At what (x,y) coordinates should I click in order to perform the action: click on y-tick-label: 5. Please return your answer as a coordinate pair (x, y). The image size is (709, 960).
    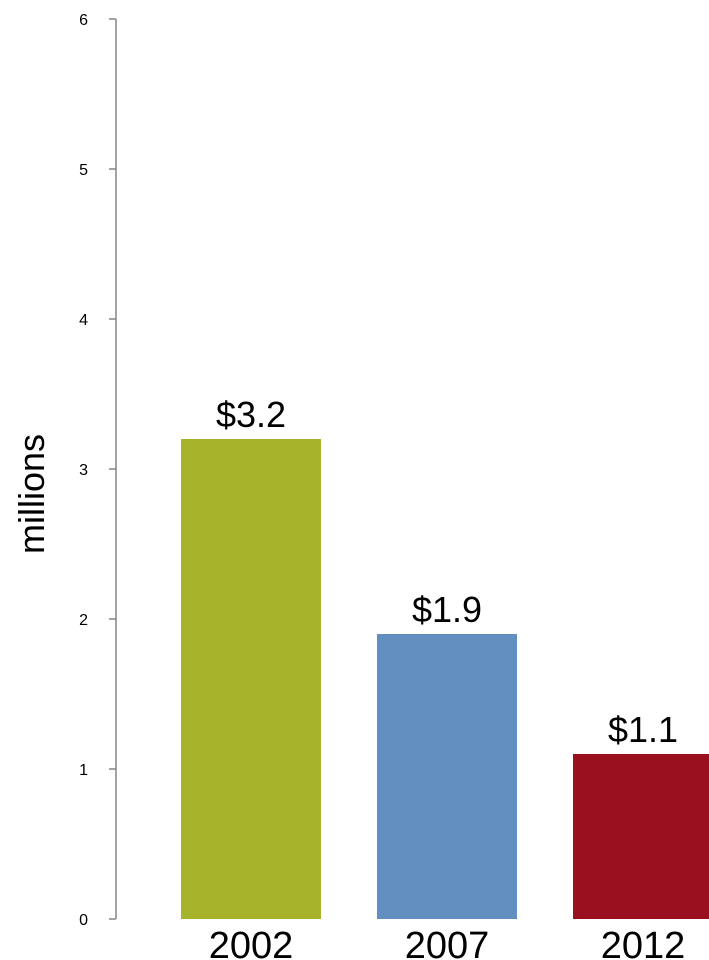
    Looking at the image, I should click on (83, 170).